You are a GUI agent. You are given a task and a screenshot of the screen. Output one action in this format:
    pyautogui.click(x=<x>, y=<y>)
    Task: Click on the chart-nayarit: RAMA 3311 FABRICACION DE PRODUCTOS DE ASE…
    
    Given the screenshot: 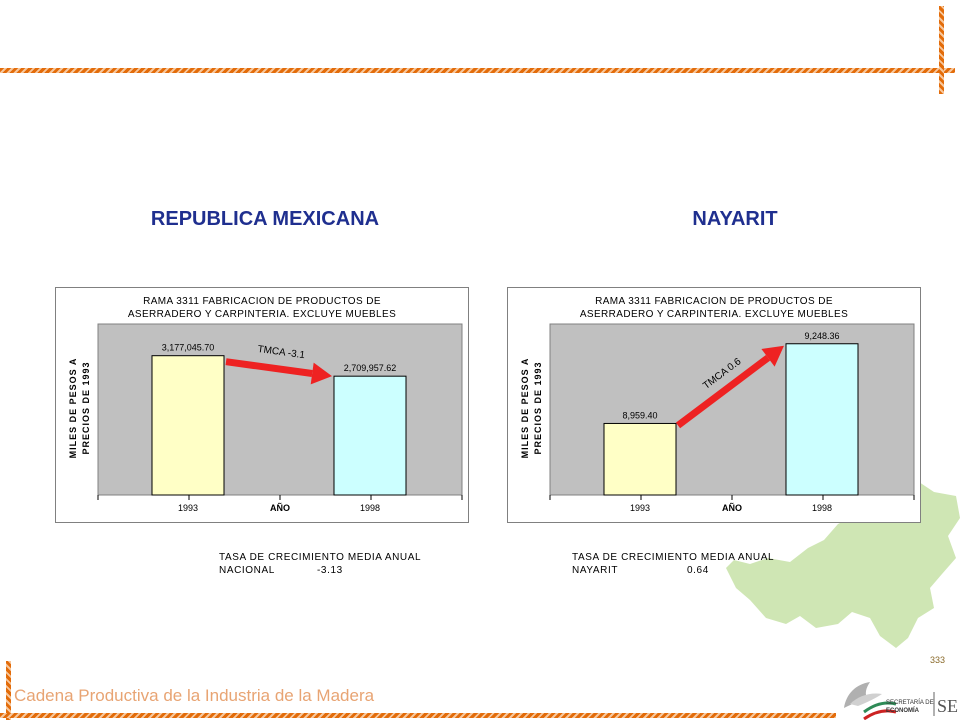 What is the action you would take?
    pyautogui.click(x=714, y=405)
    